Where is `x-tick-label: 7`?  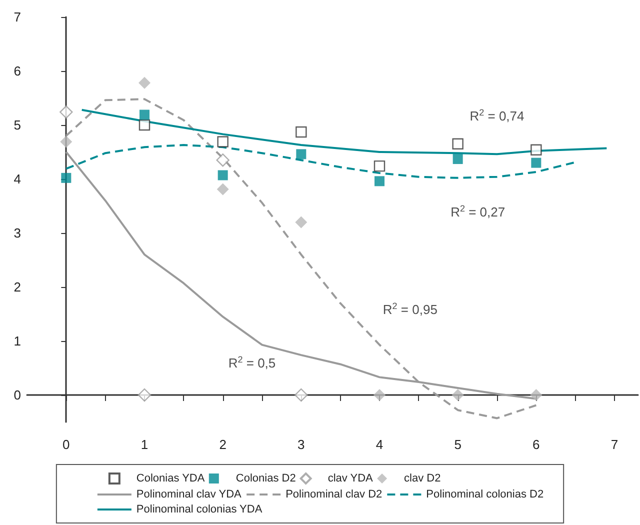 x-tick-label: 7 is located at coordinates (614, 444).